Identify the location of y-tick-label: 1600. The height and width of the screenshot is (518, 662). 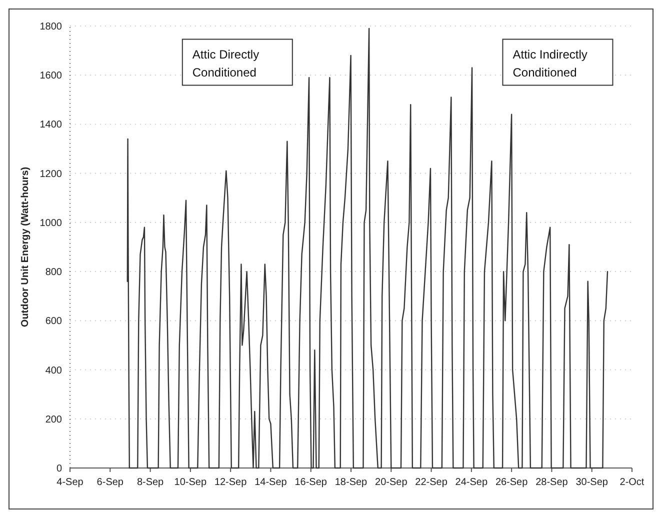
(51, 76).